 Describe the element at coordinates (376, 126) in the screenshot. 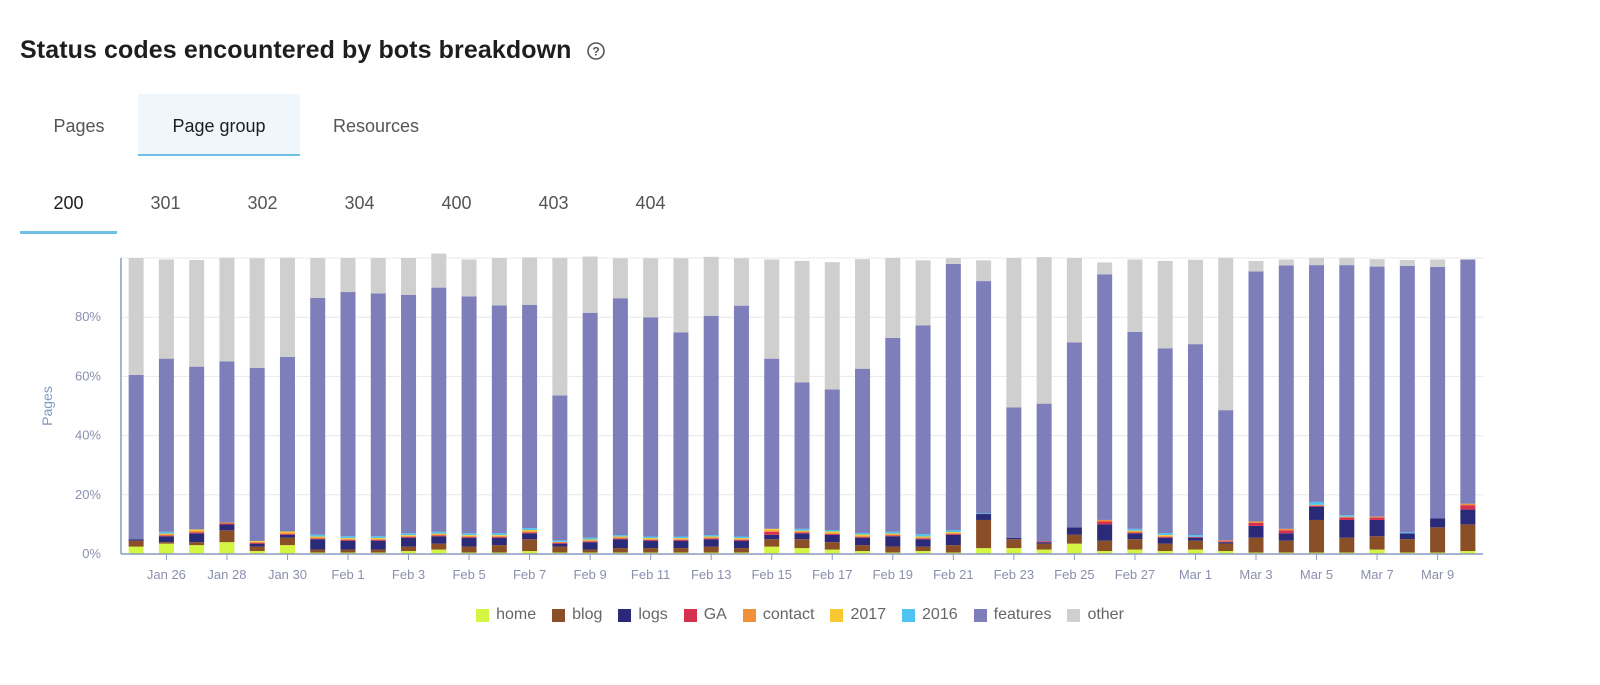

I see `tab-resources: Resources` at that location.